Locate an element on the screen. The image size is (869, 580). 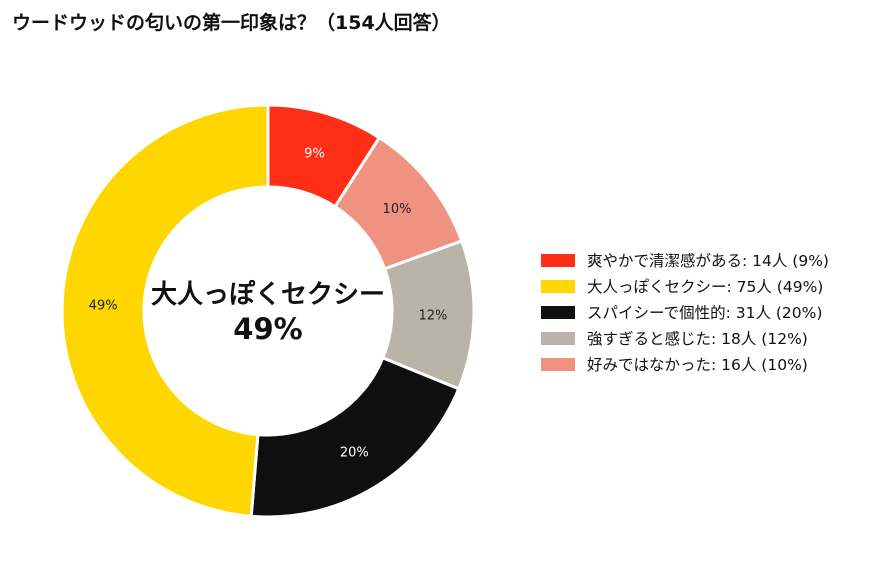
legend-label: スパイシーで個性的: 31人 (20%) is located at coordinates (705, 313).